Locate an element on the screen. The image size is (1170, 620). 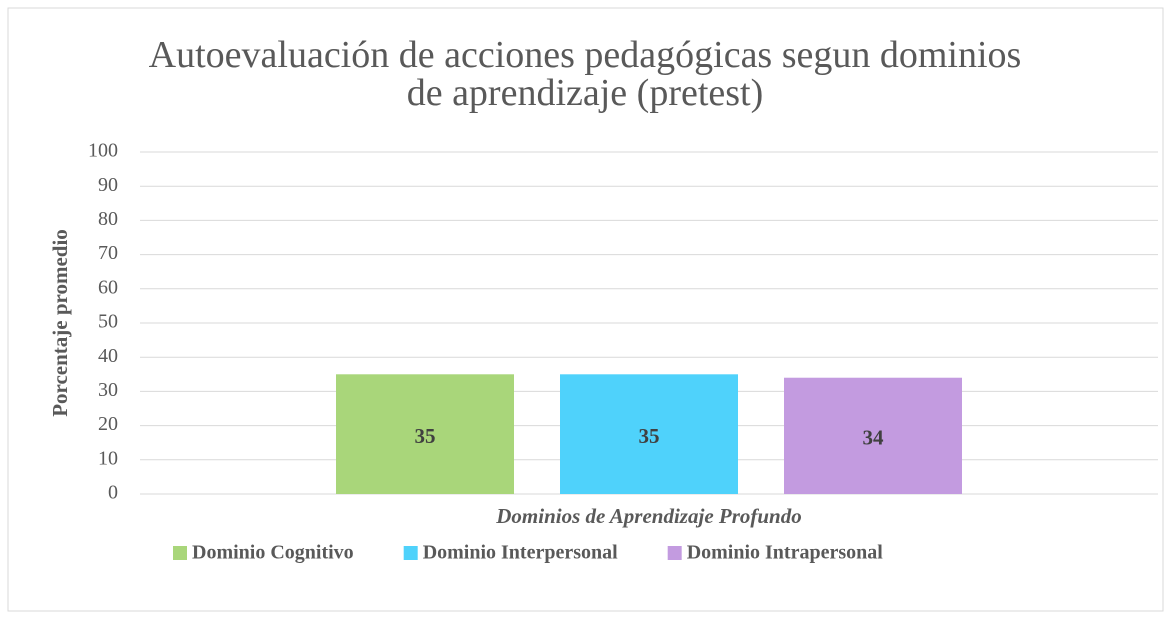
data-label: 34 is located at coordinates (874, 438).